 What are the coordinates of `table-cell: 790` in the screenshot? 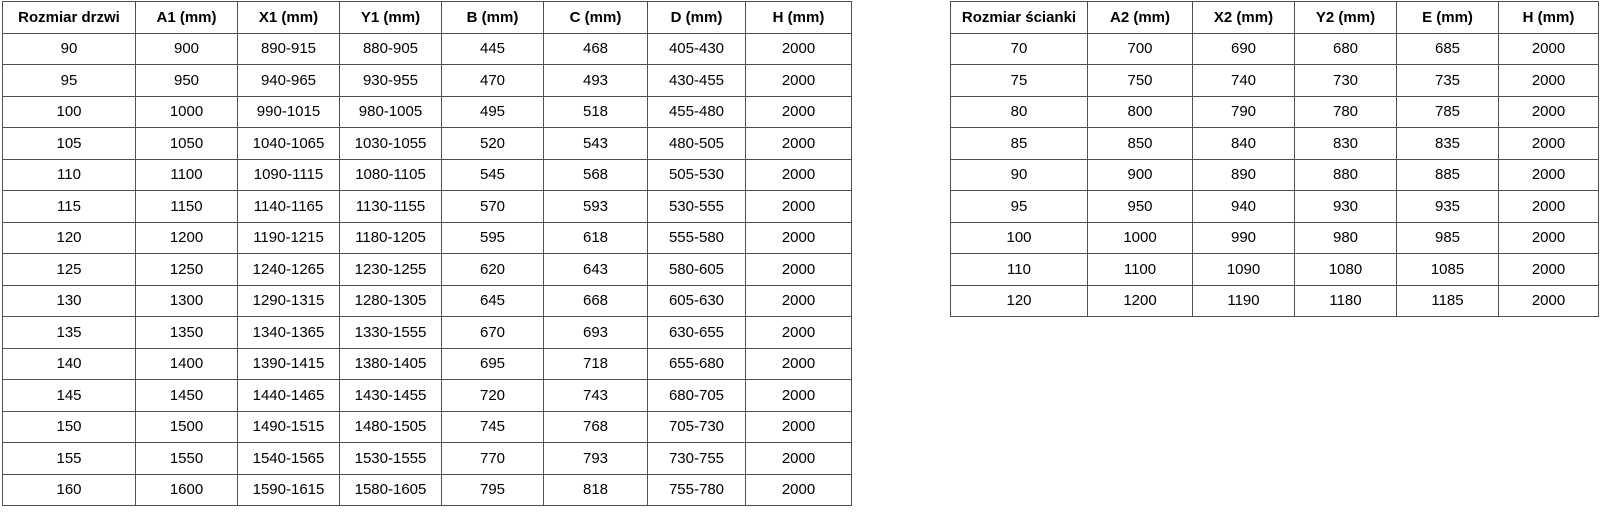 It's located at (1243, 111).